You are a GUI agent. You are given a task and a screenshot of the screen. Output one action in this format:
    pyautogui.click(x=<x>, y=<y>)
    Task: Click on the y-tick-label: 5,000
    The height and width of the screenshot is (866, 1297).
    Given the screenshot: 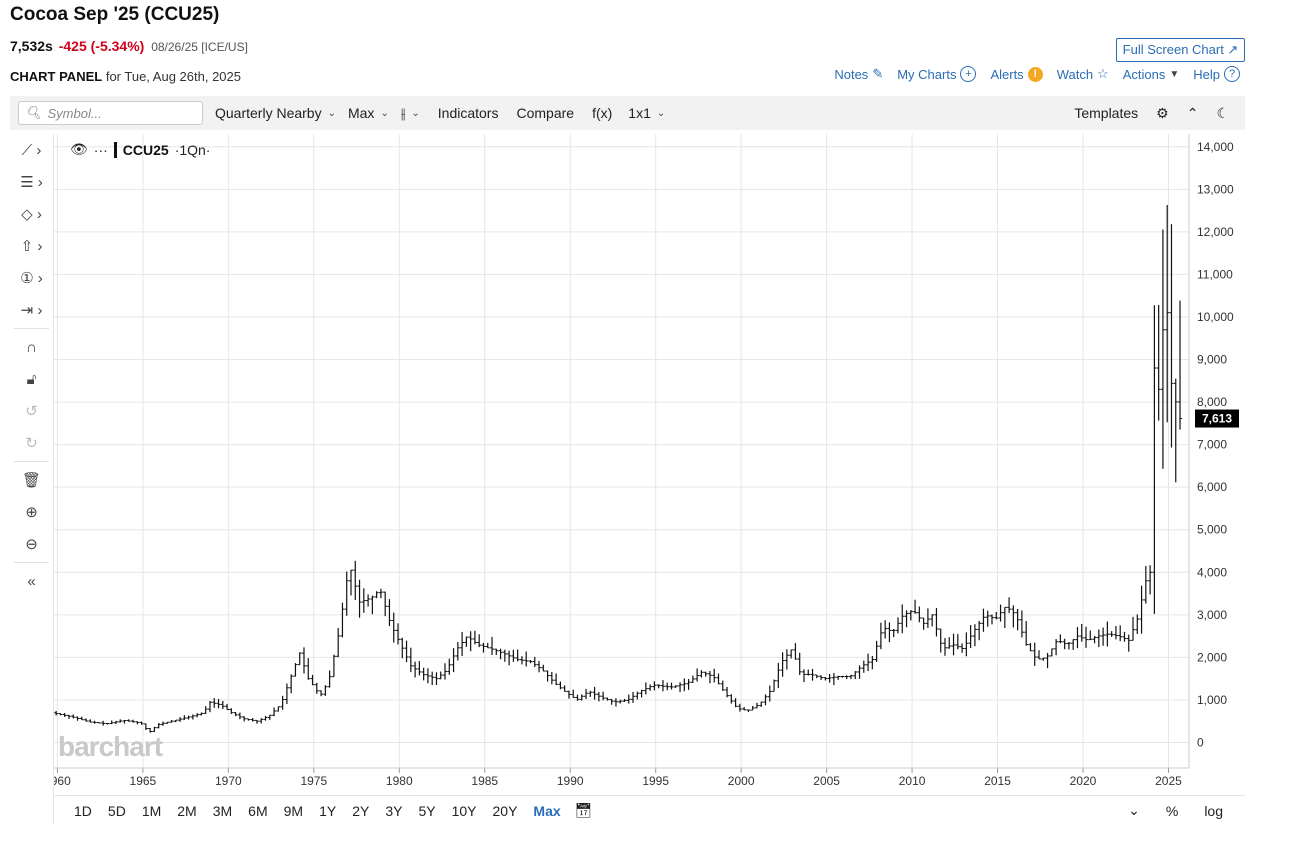 What is the action you would take?
    pyautogui.click(x=1212, y=530)
    